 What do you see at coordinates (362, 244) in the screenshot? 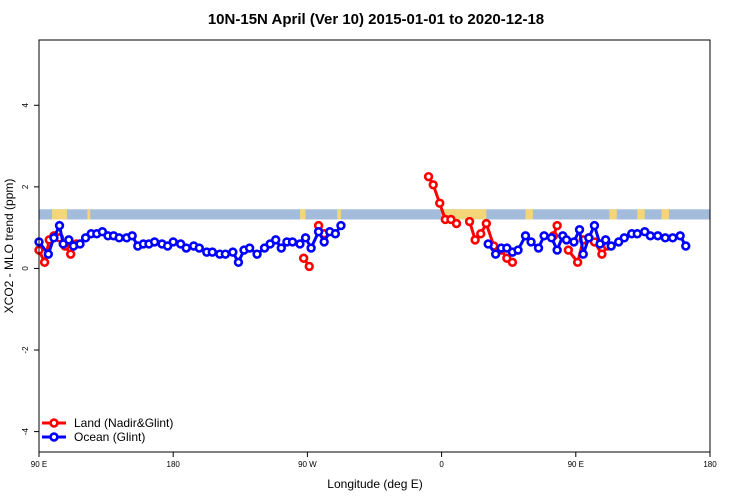
I see `series-ocean` at bounding box center [362, 244].